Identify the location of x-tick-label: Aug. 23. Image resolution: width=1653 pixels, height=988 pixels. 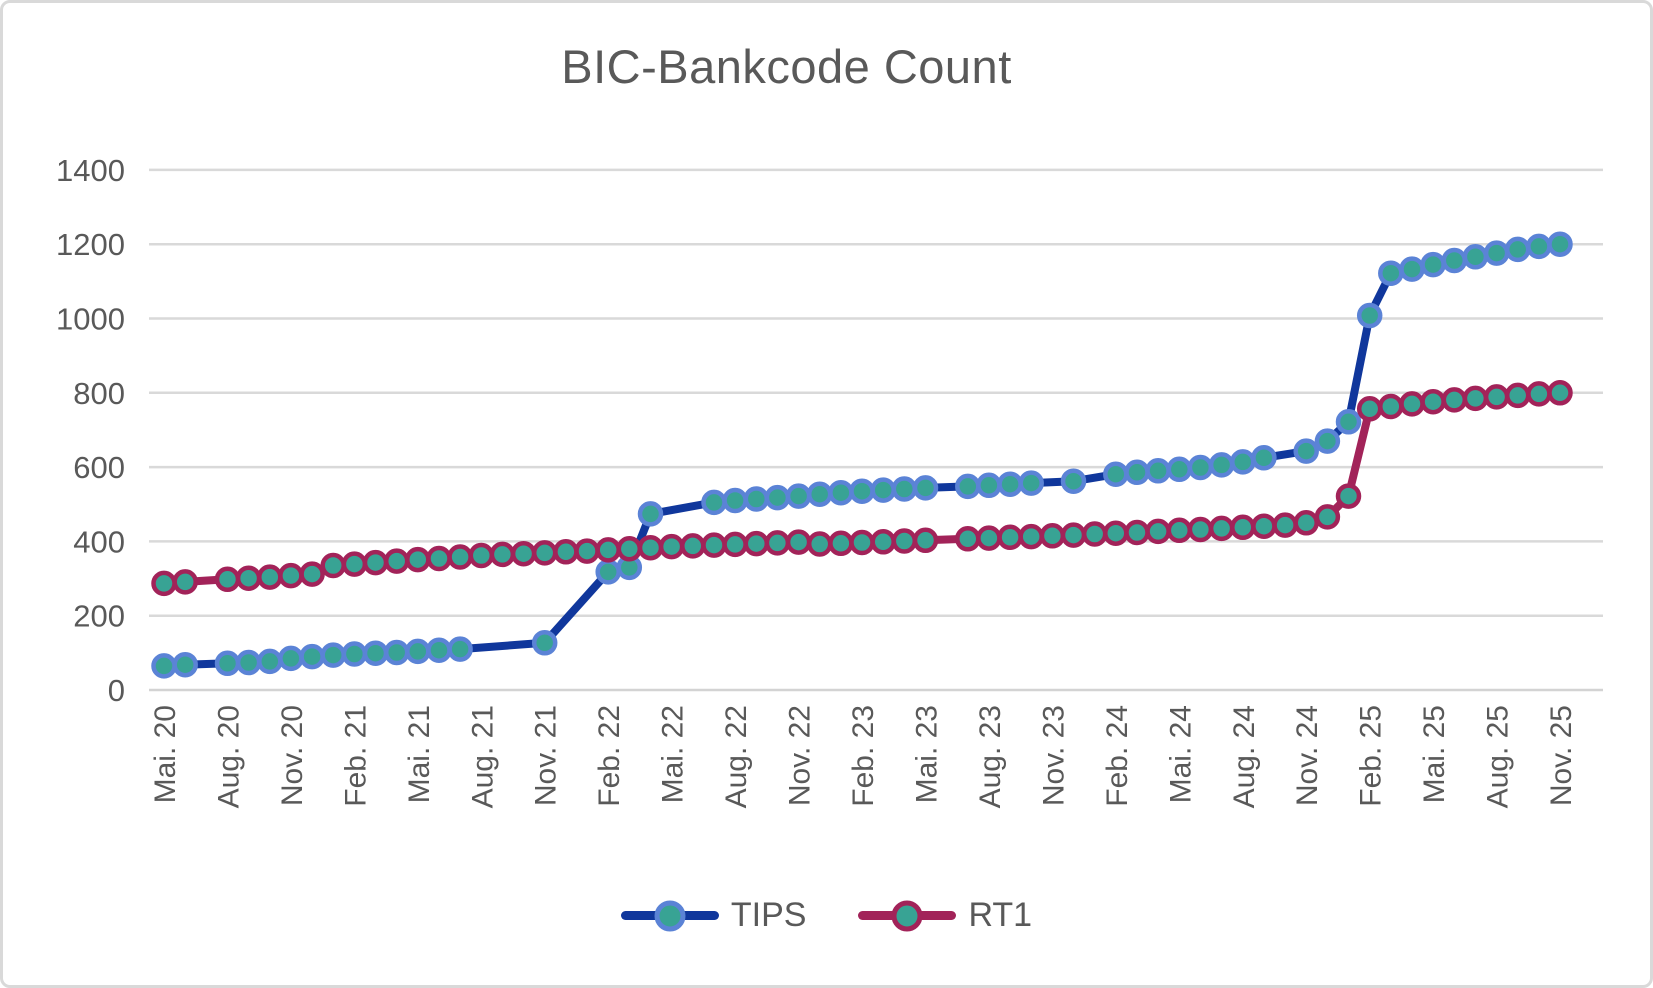
(990, 756).